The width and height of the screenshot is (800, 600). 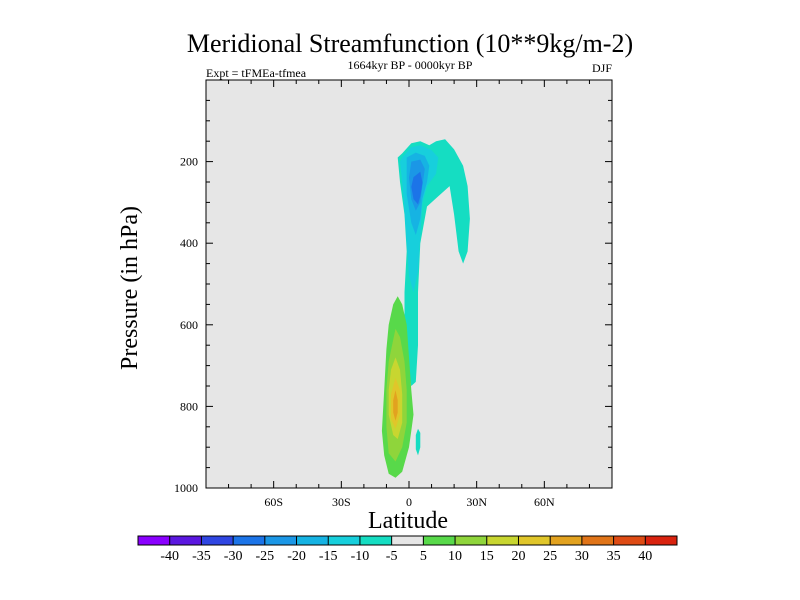 I want to click on time-range-label: 1664kyr BP - 0000kyr BP, so click(x=410, y=65).